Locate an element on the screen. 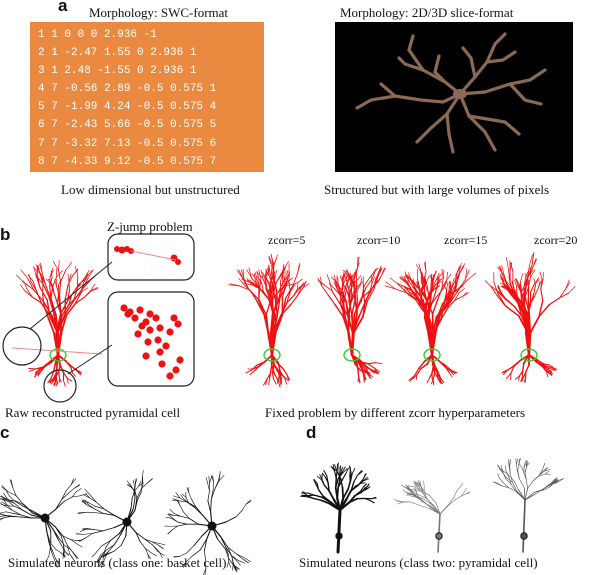 The image size is (600, 575). zcorr-label-2: zcorr=10 is located at coordinates (379, 240).